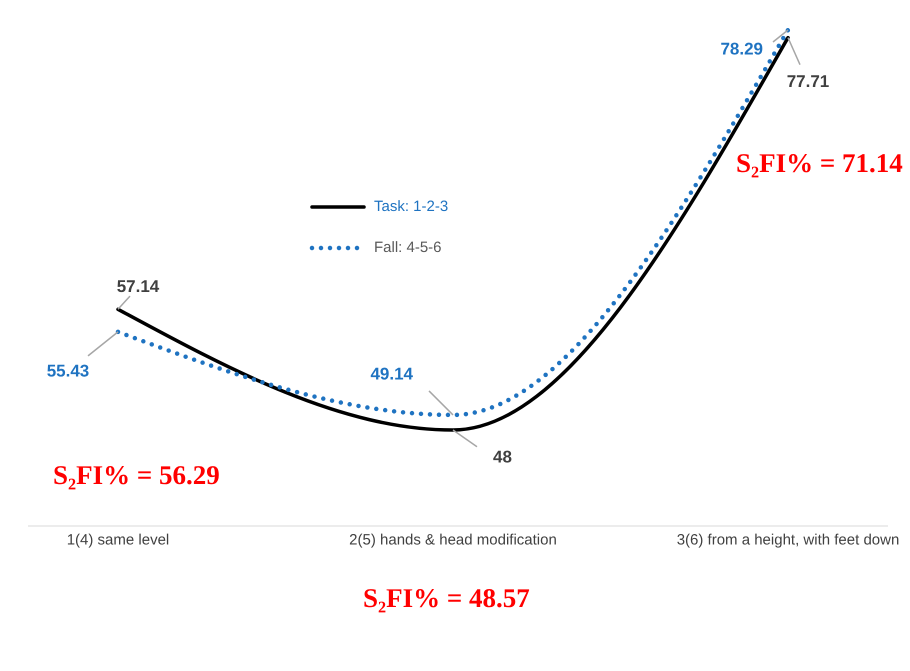  Describe the element at coordinates (392, 374) in the screenshot. I see `data-label: 49.14` at that location.